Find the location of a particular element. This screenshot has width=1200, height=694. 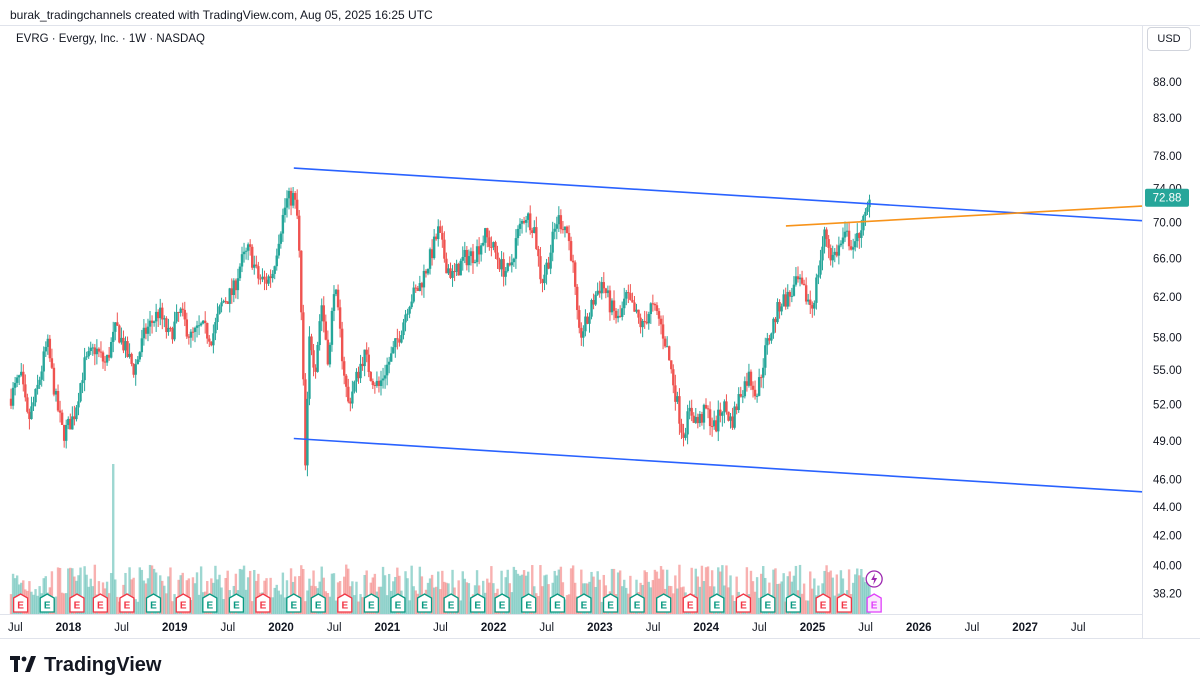

price-tick-label: 66.00 is located at coordinates (1167, 260).